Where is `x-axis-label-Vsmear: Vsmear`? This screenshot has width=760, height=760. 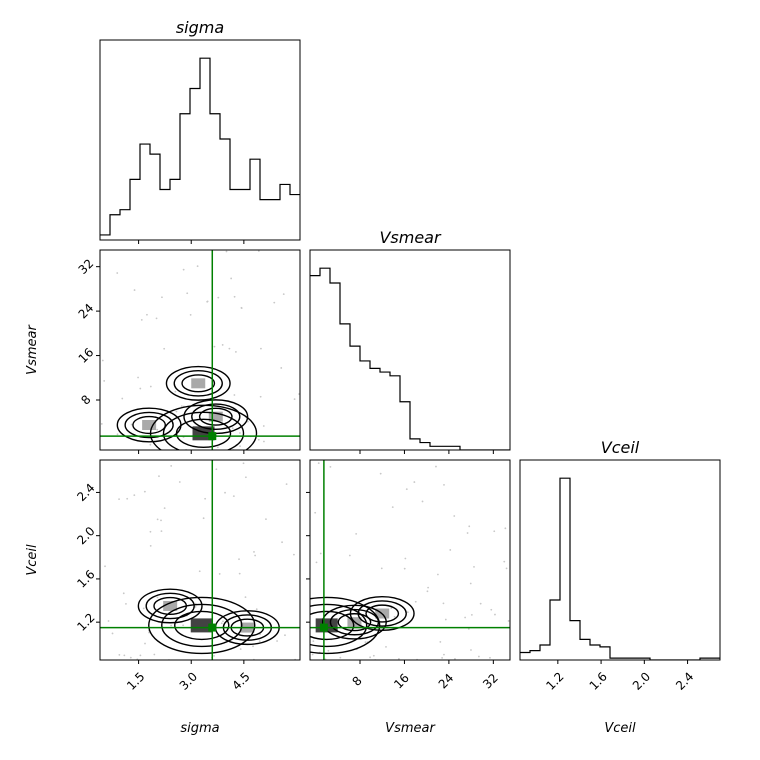
x-axis-label-Vsmear: Vsmear is located at coordinates (410, 728).